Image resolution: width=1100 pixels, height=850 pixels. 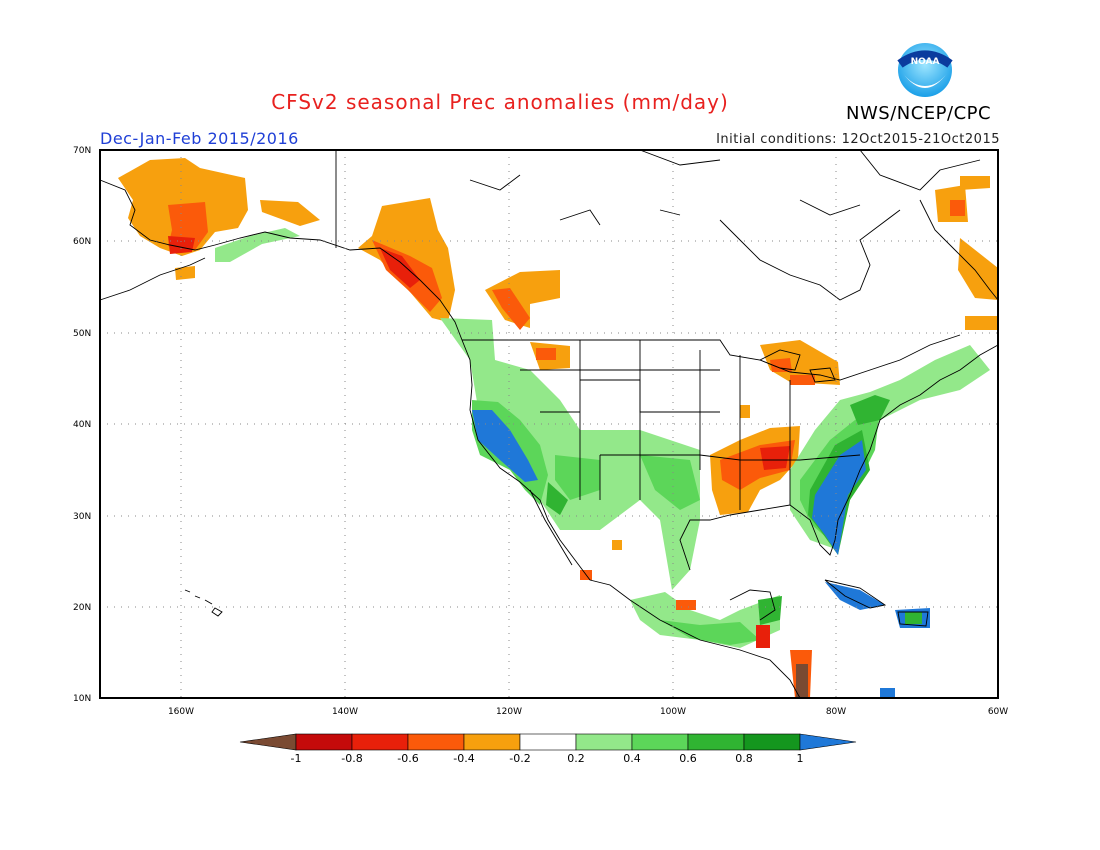 I want to click on lat-label: 40N, so click(x=82, y=425).